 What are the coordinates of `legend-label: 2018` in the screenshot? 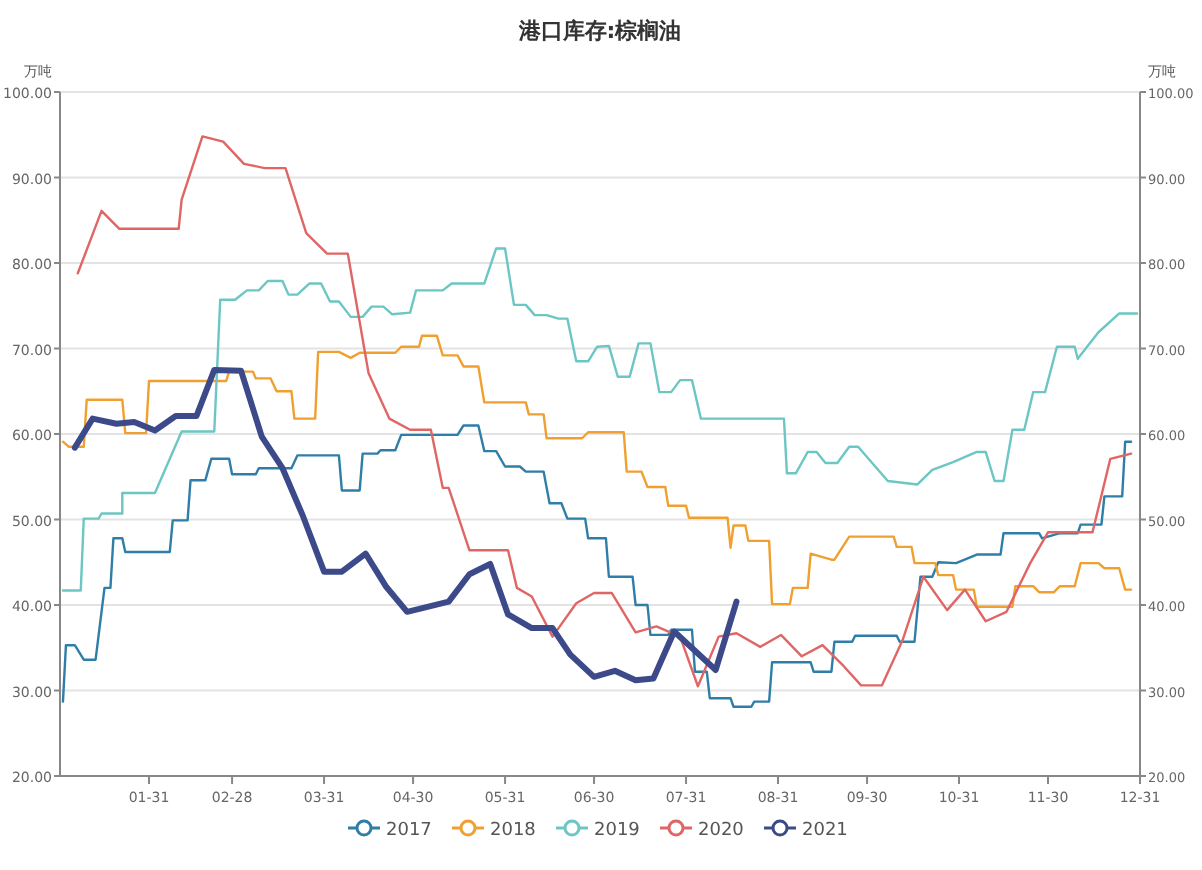 It's located at (513, 831).